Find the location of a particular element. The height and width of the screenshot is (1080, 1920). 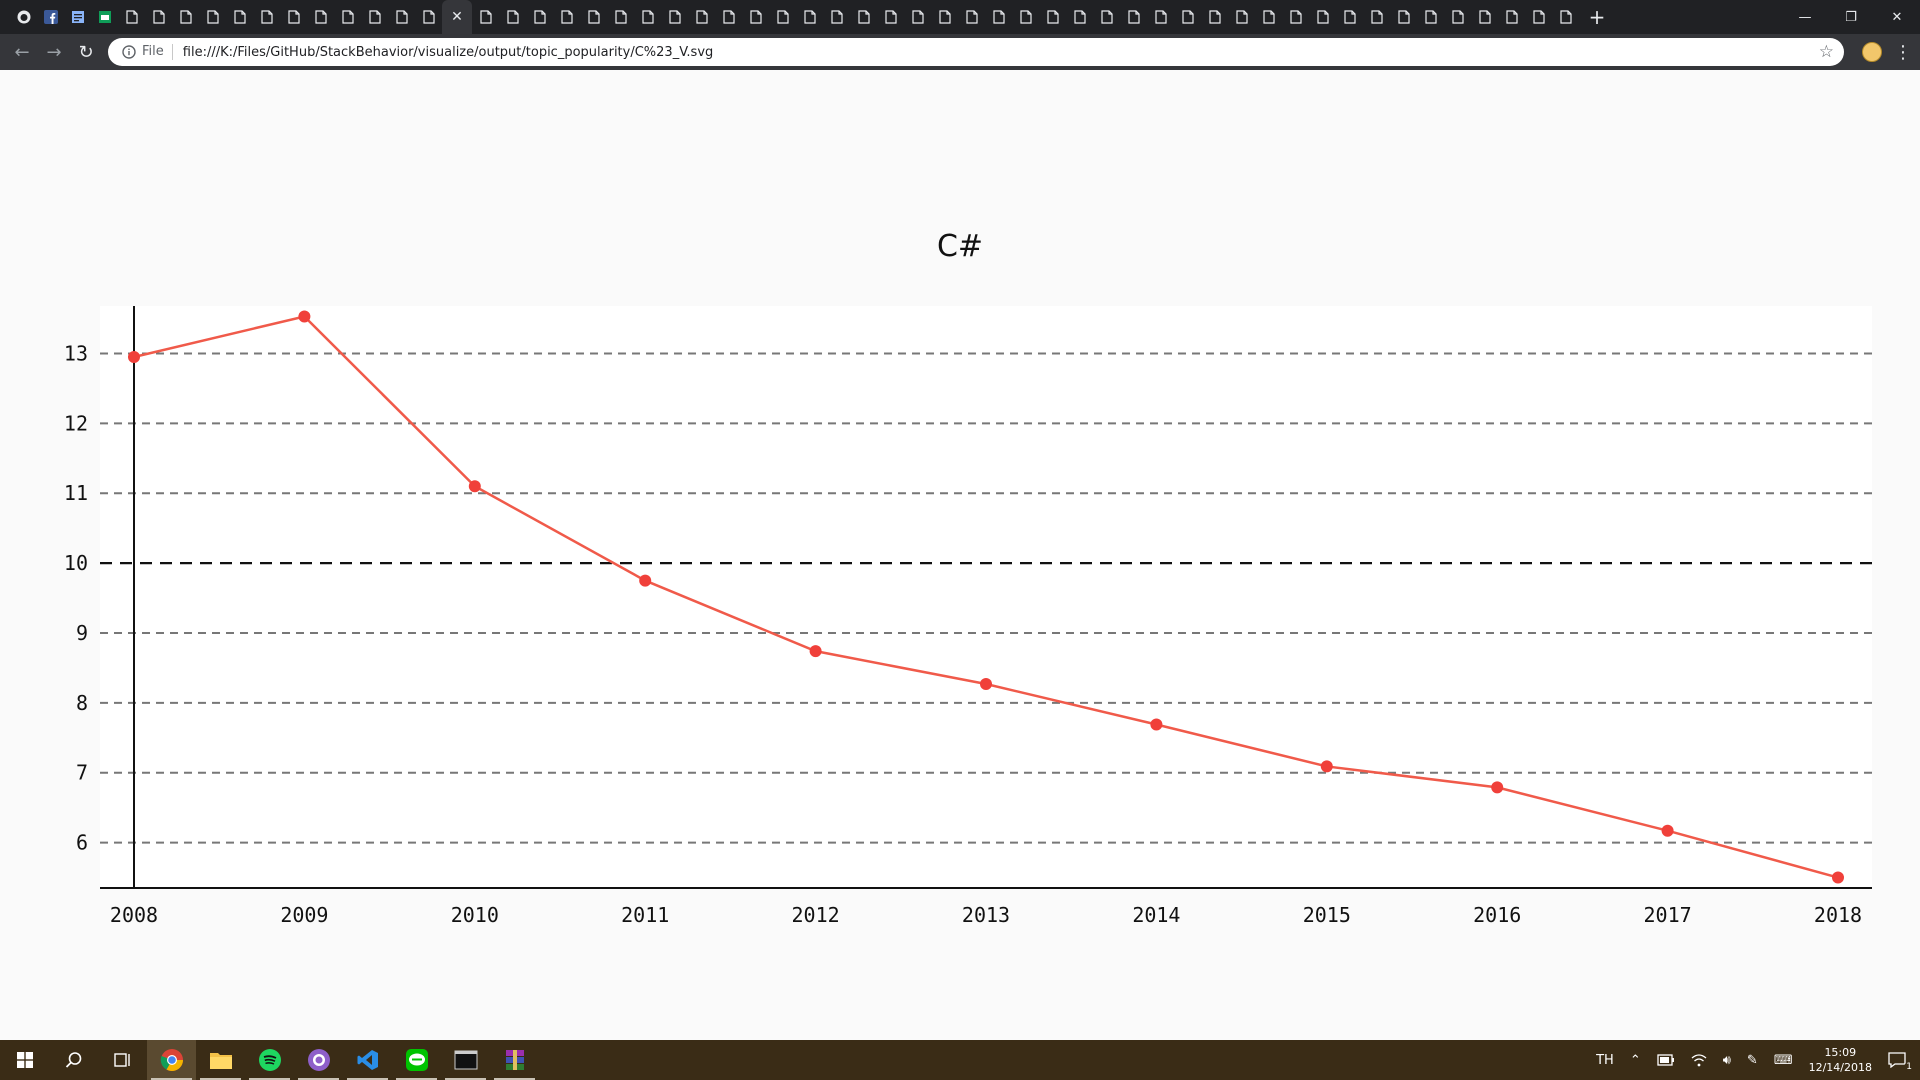

new-tab-button: + is located at coordinates (1597, 17).